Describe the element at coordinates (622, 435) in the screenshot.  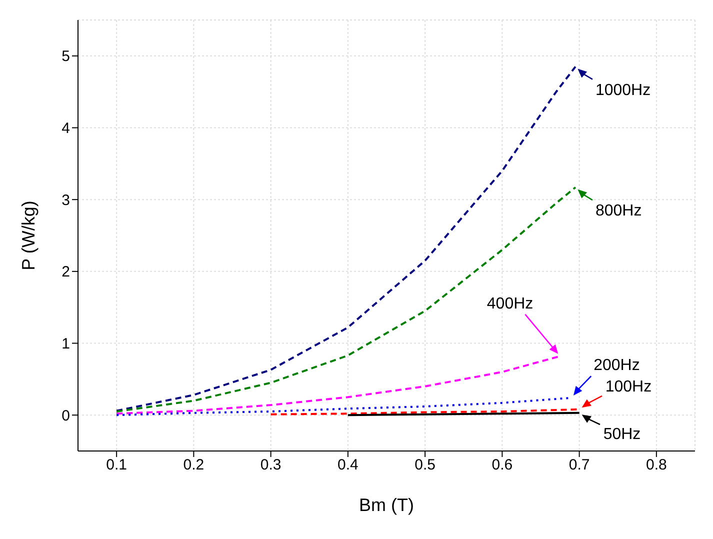
I see `legend-label: 50Hz` at that location.